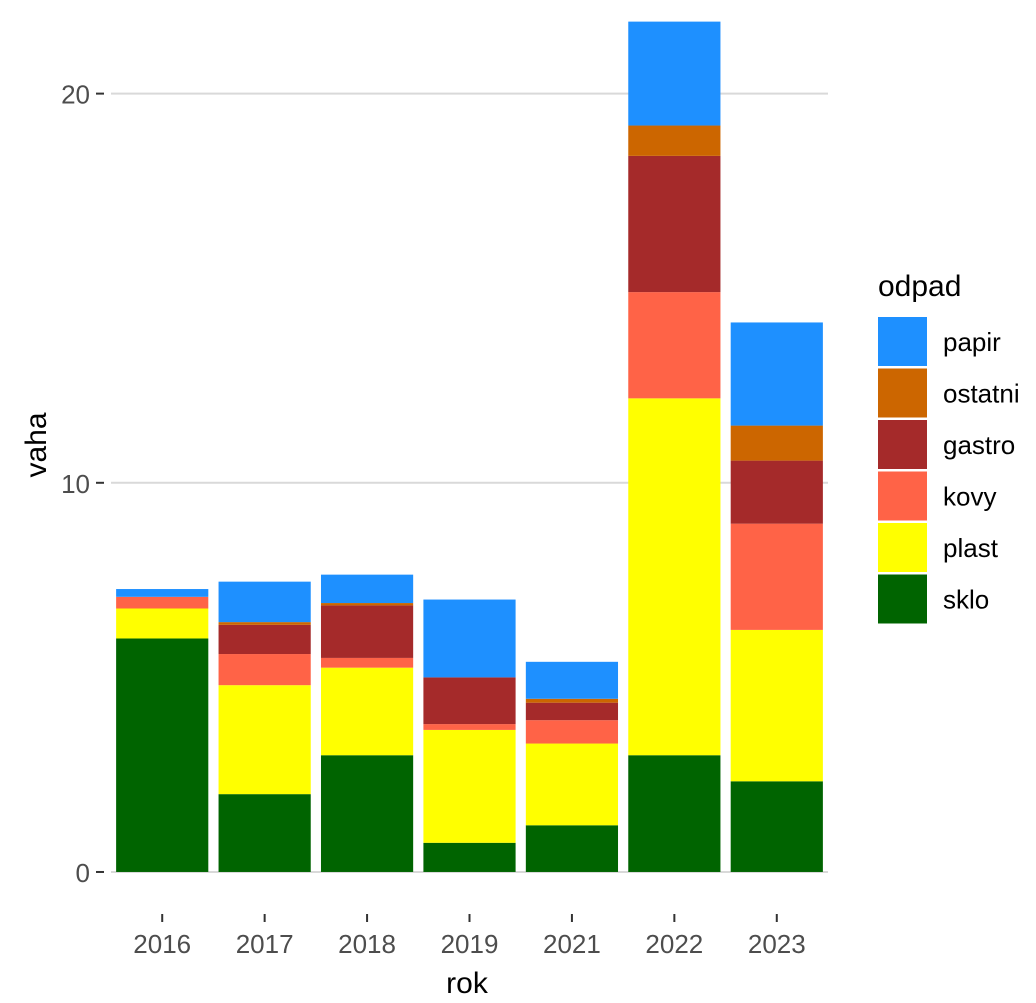 This screenshot has width=1036, height=1003. I want to click on x-tick-label: 2023, so click(777, 944).